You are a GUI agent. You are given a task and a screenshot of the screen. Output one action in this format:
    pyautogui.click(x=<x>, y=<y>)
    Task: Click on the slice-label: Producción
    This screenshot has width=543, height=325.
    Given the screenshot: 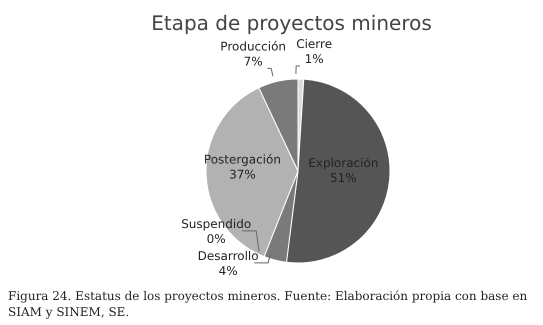 What is the action you would take?
    pyautogui.click(x=253, y=46)
    